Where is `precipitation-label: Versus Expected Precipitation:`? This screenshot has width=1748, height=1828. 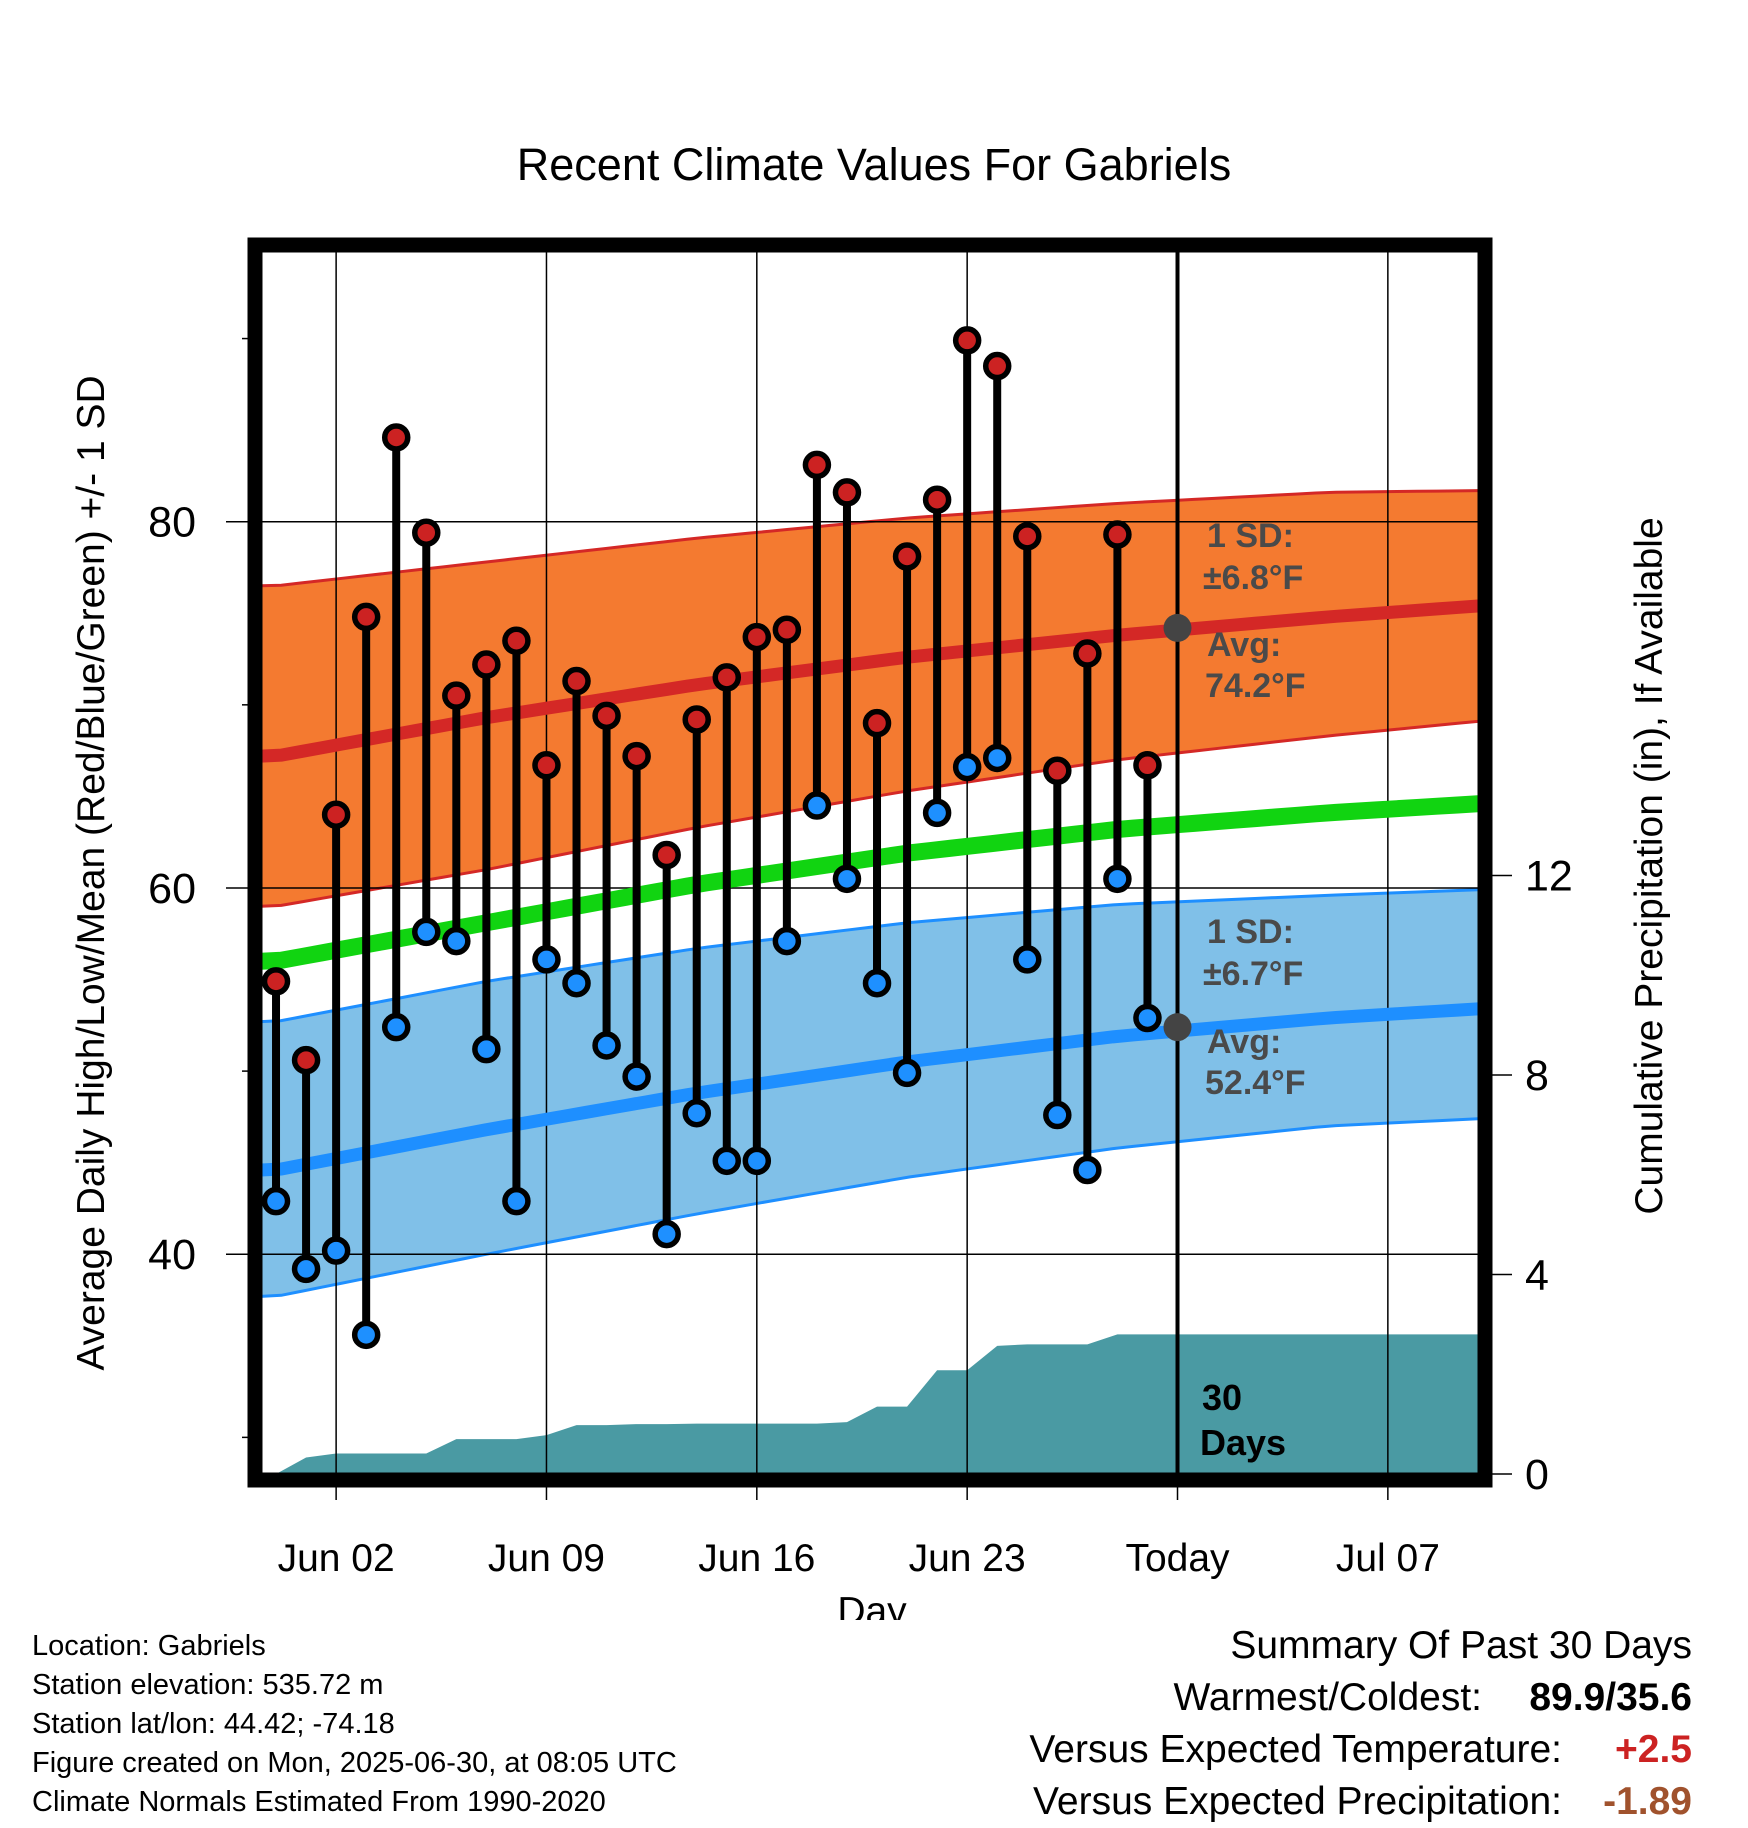
precipitation-label: Versus Expected Precipitation: is located at coordinates (1297, 1801).